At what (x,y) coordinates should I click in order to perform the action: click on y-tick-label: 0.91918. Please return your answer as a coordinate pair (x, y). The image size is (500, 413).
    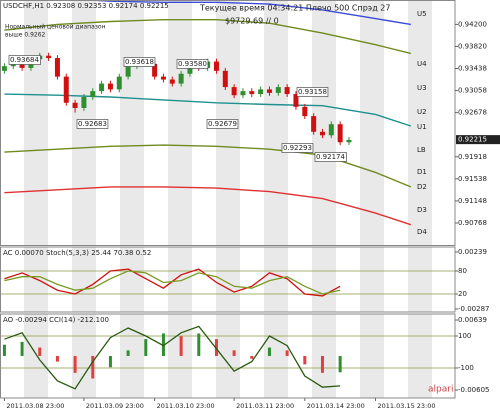
    Looking at the image, I should click on (472, 157).